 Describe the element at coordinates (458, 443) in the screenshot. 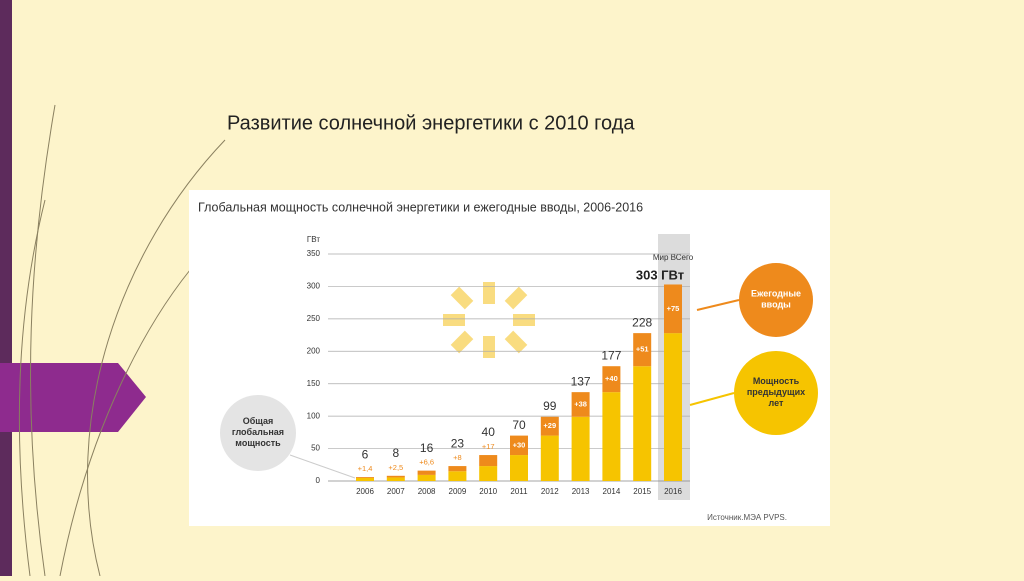

I see `total-label: 23` at that location.